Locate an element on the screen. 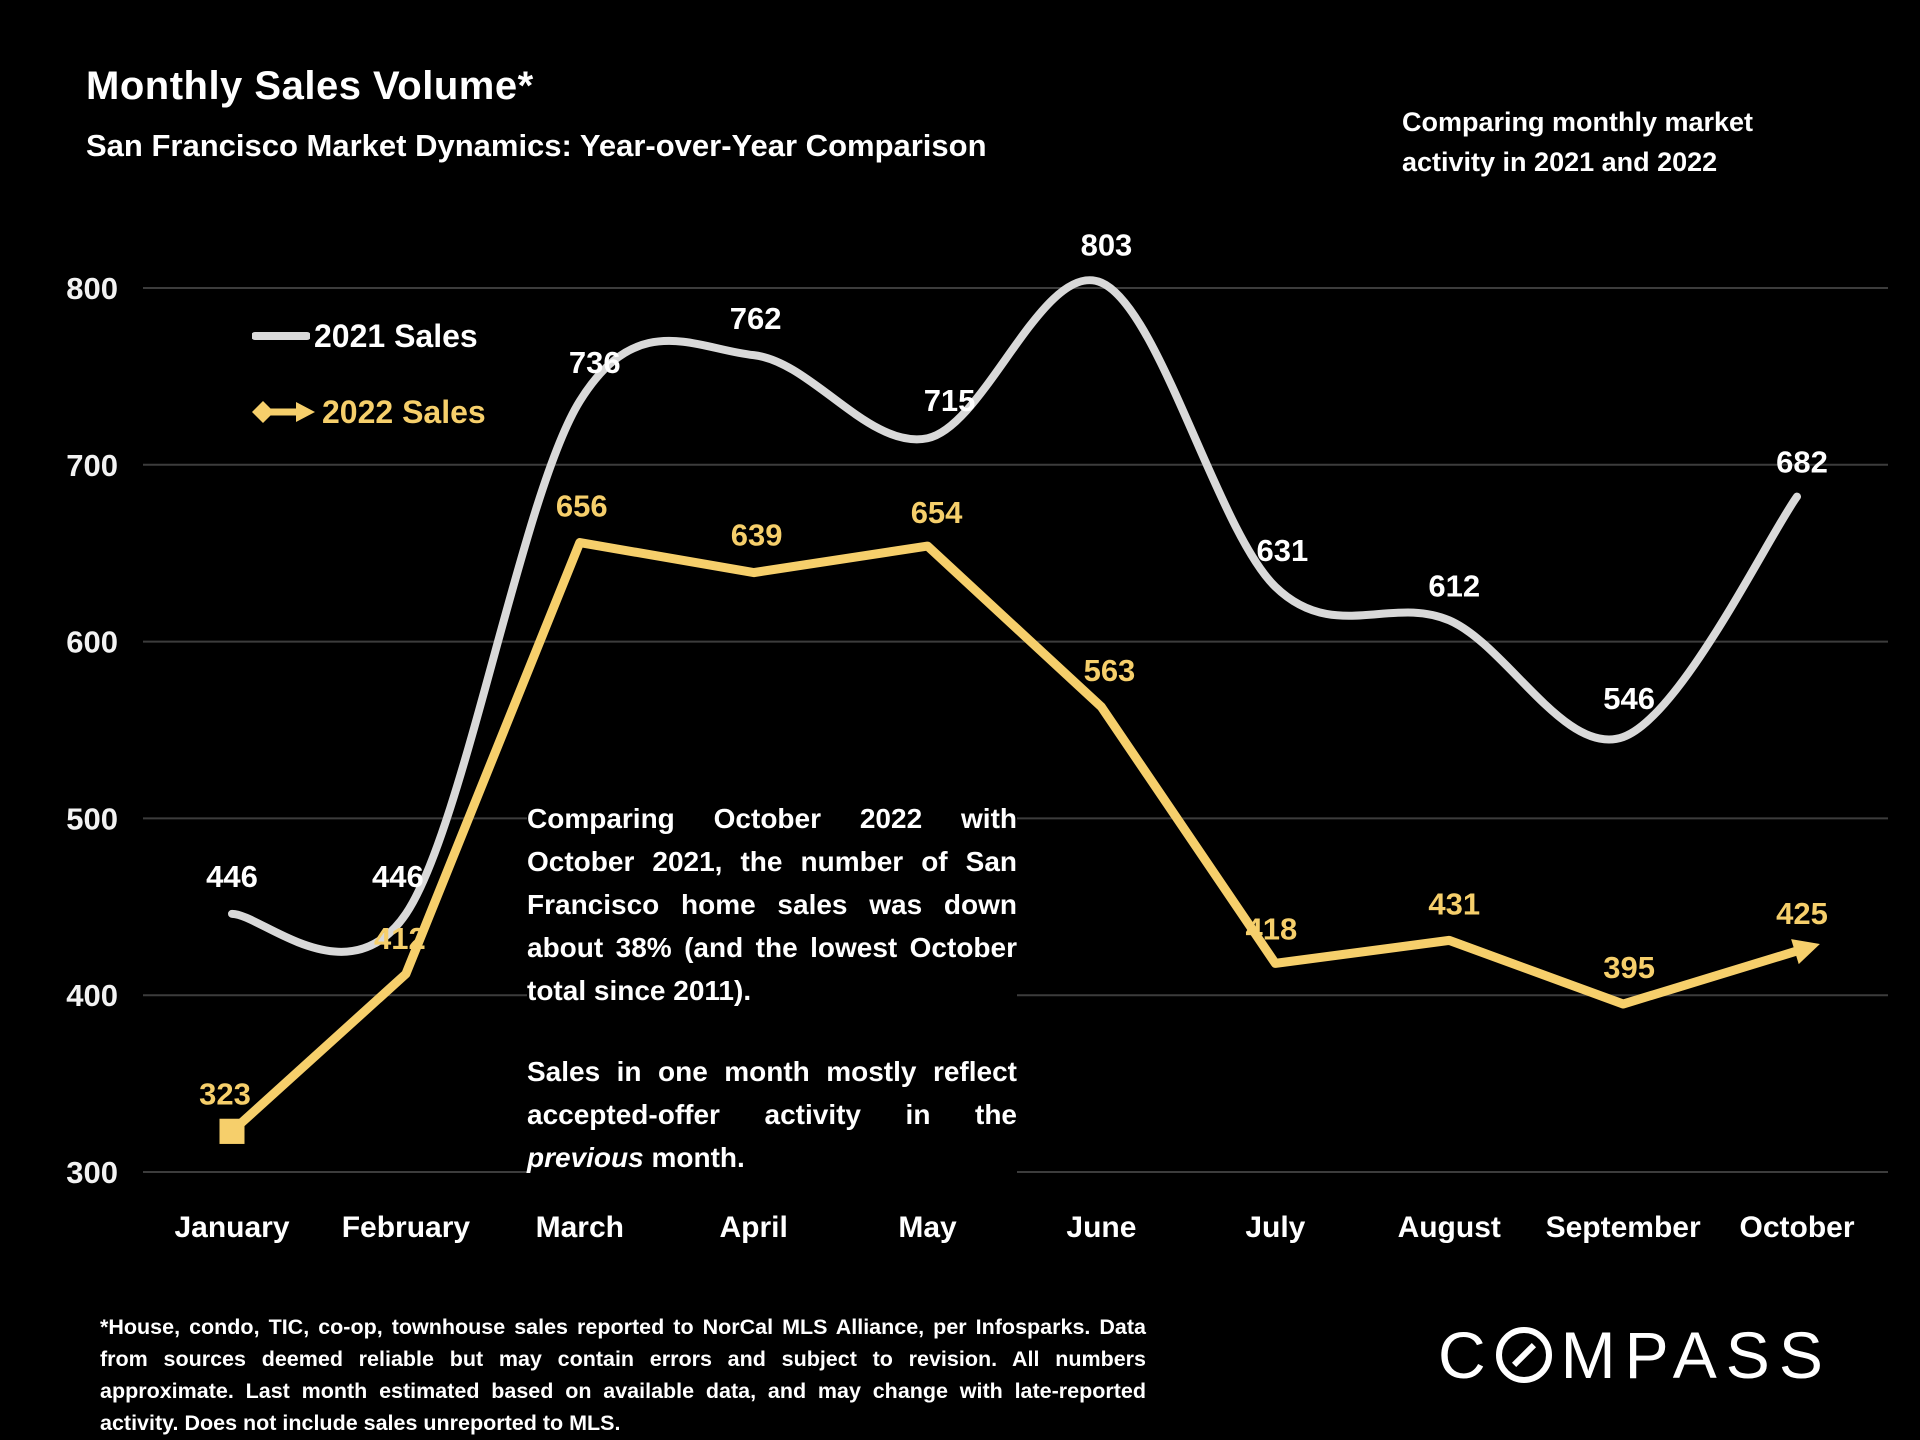  legend-item-2021: 2021 Sales is located at coordinates (369, 336).